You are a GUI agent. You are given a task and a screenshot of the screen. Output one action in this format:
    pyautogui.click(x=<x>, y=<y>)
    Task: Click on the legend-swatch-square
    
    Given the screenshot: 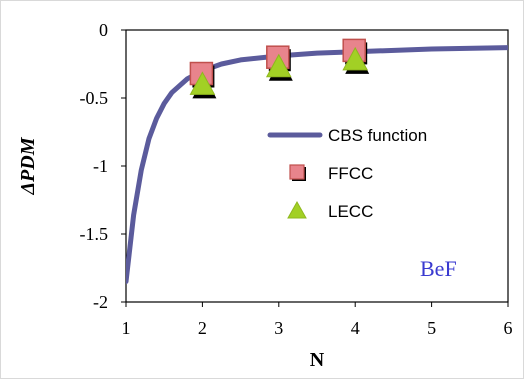 What is the action you would take?
    pyautogui.click(x=297, y=172)
    